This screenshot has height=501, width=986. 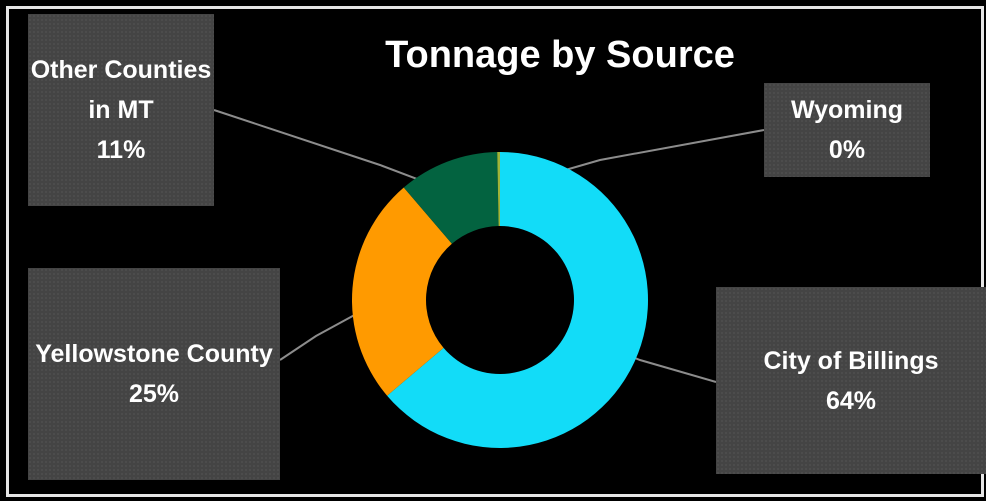 I want to click on data-label-percent: 64%, so click(x=851, y=400).